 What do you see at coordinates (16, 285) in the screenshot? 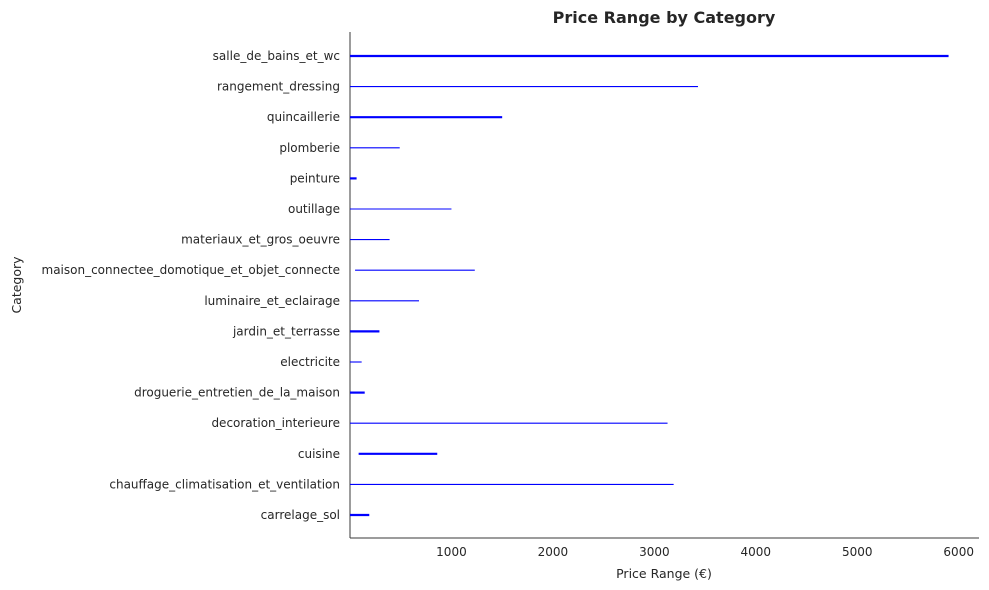
I see `y-axis-title: Category` at bounding box center [16, 285].